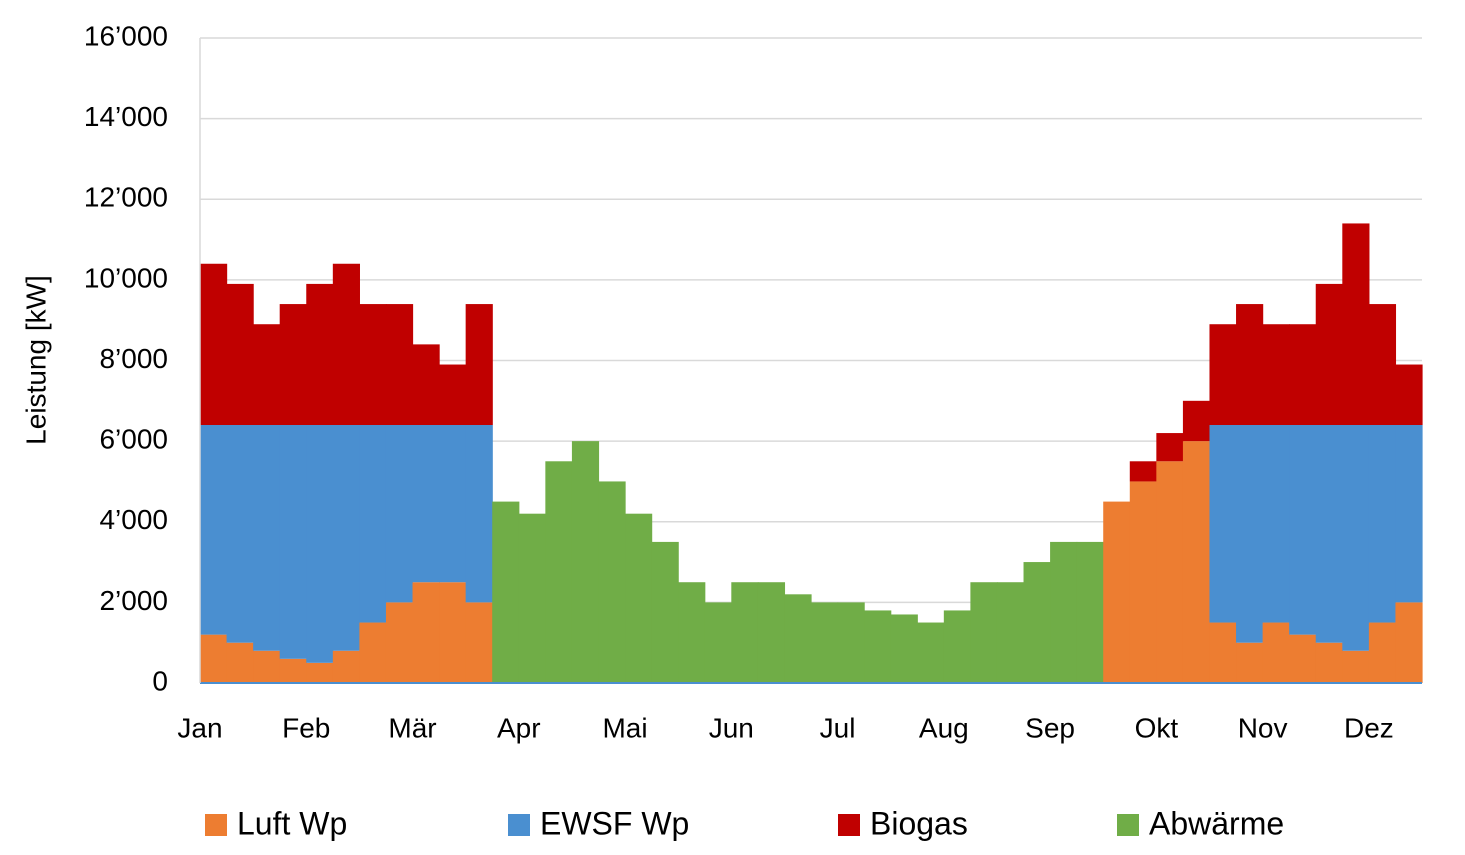 The width and height of the screenshot is (1465, 855). I want to click on legend-label: EWSF Wp, so click(614, 823).